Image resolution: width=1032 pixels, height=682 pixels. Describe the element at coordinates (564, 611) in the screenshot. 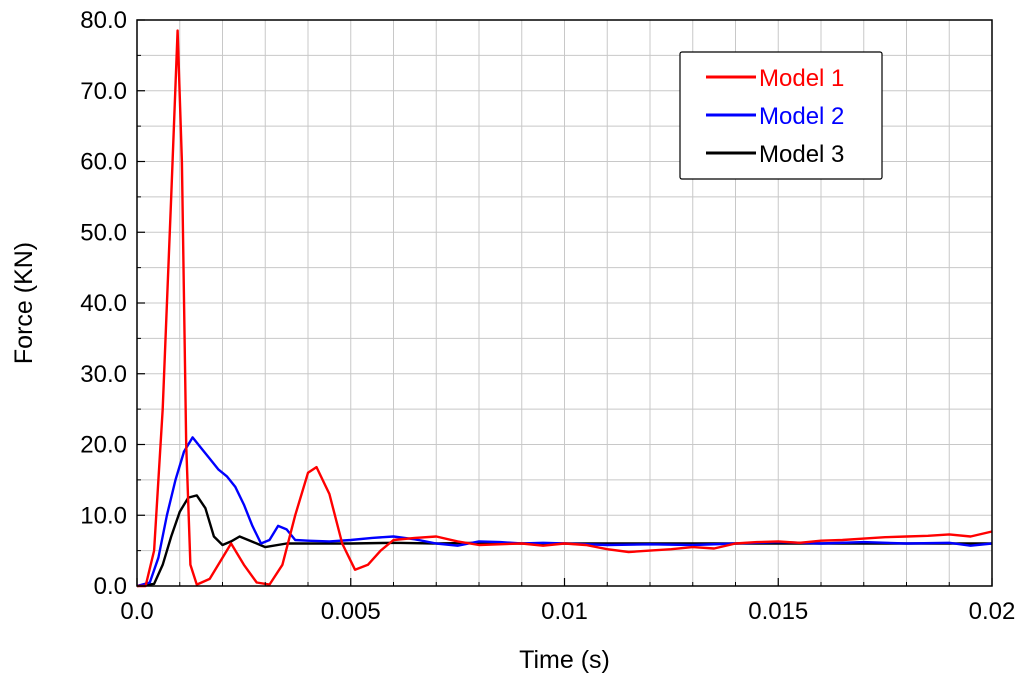

I see `x-tick-label: 0.01` at that location.